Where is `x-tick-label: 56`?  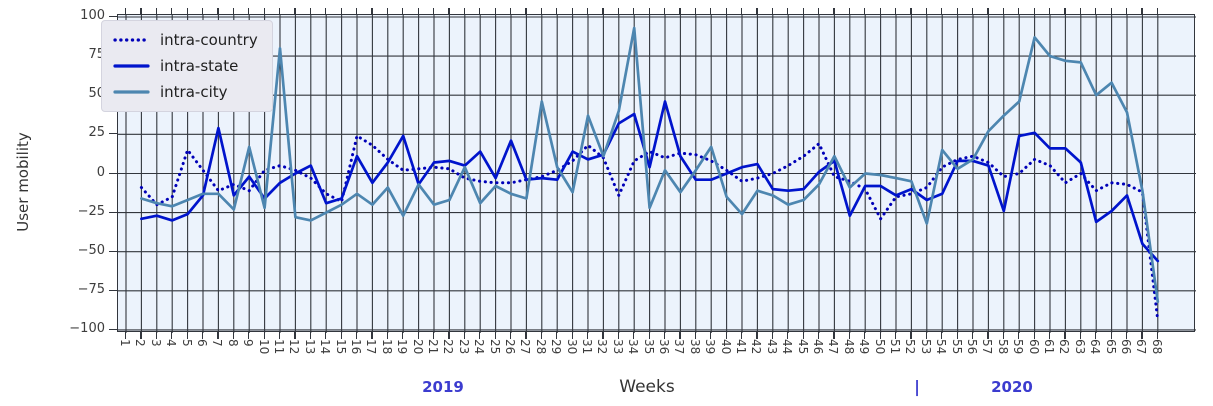
x-tick-label: 56 is located at coordinates (972, 347).